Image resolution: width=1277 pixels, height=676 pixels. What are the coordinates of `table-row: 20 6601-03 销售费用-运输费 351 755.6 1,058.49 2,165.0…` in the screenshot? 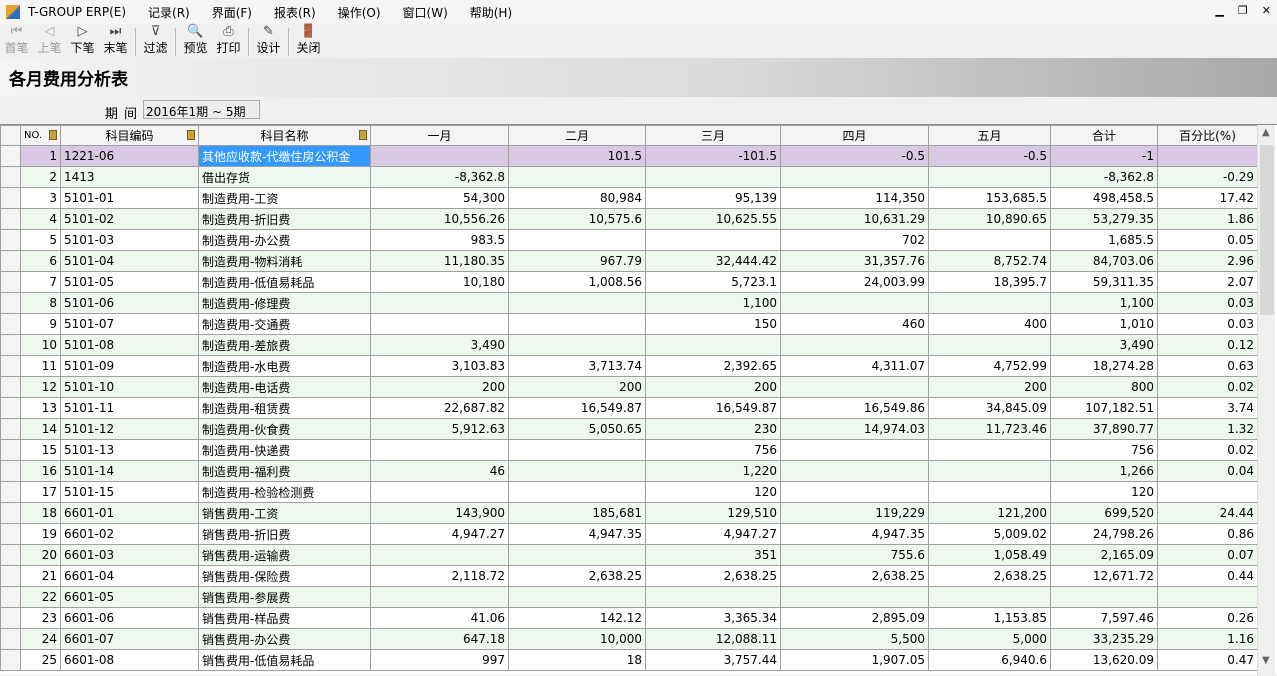 It's located at (629, 555).